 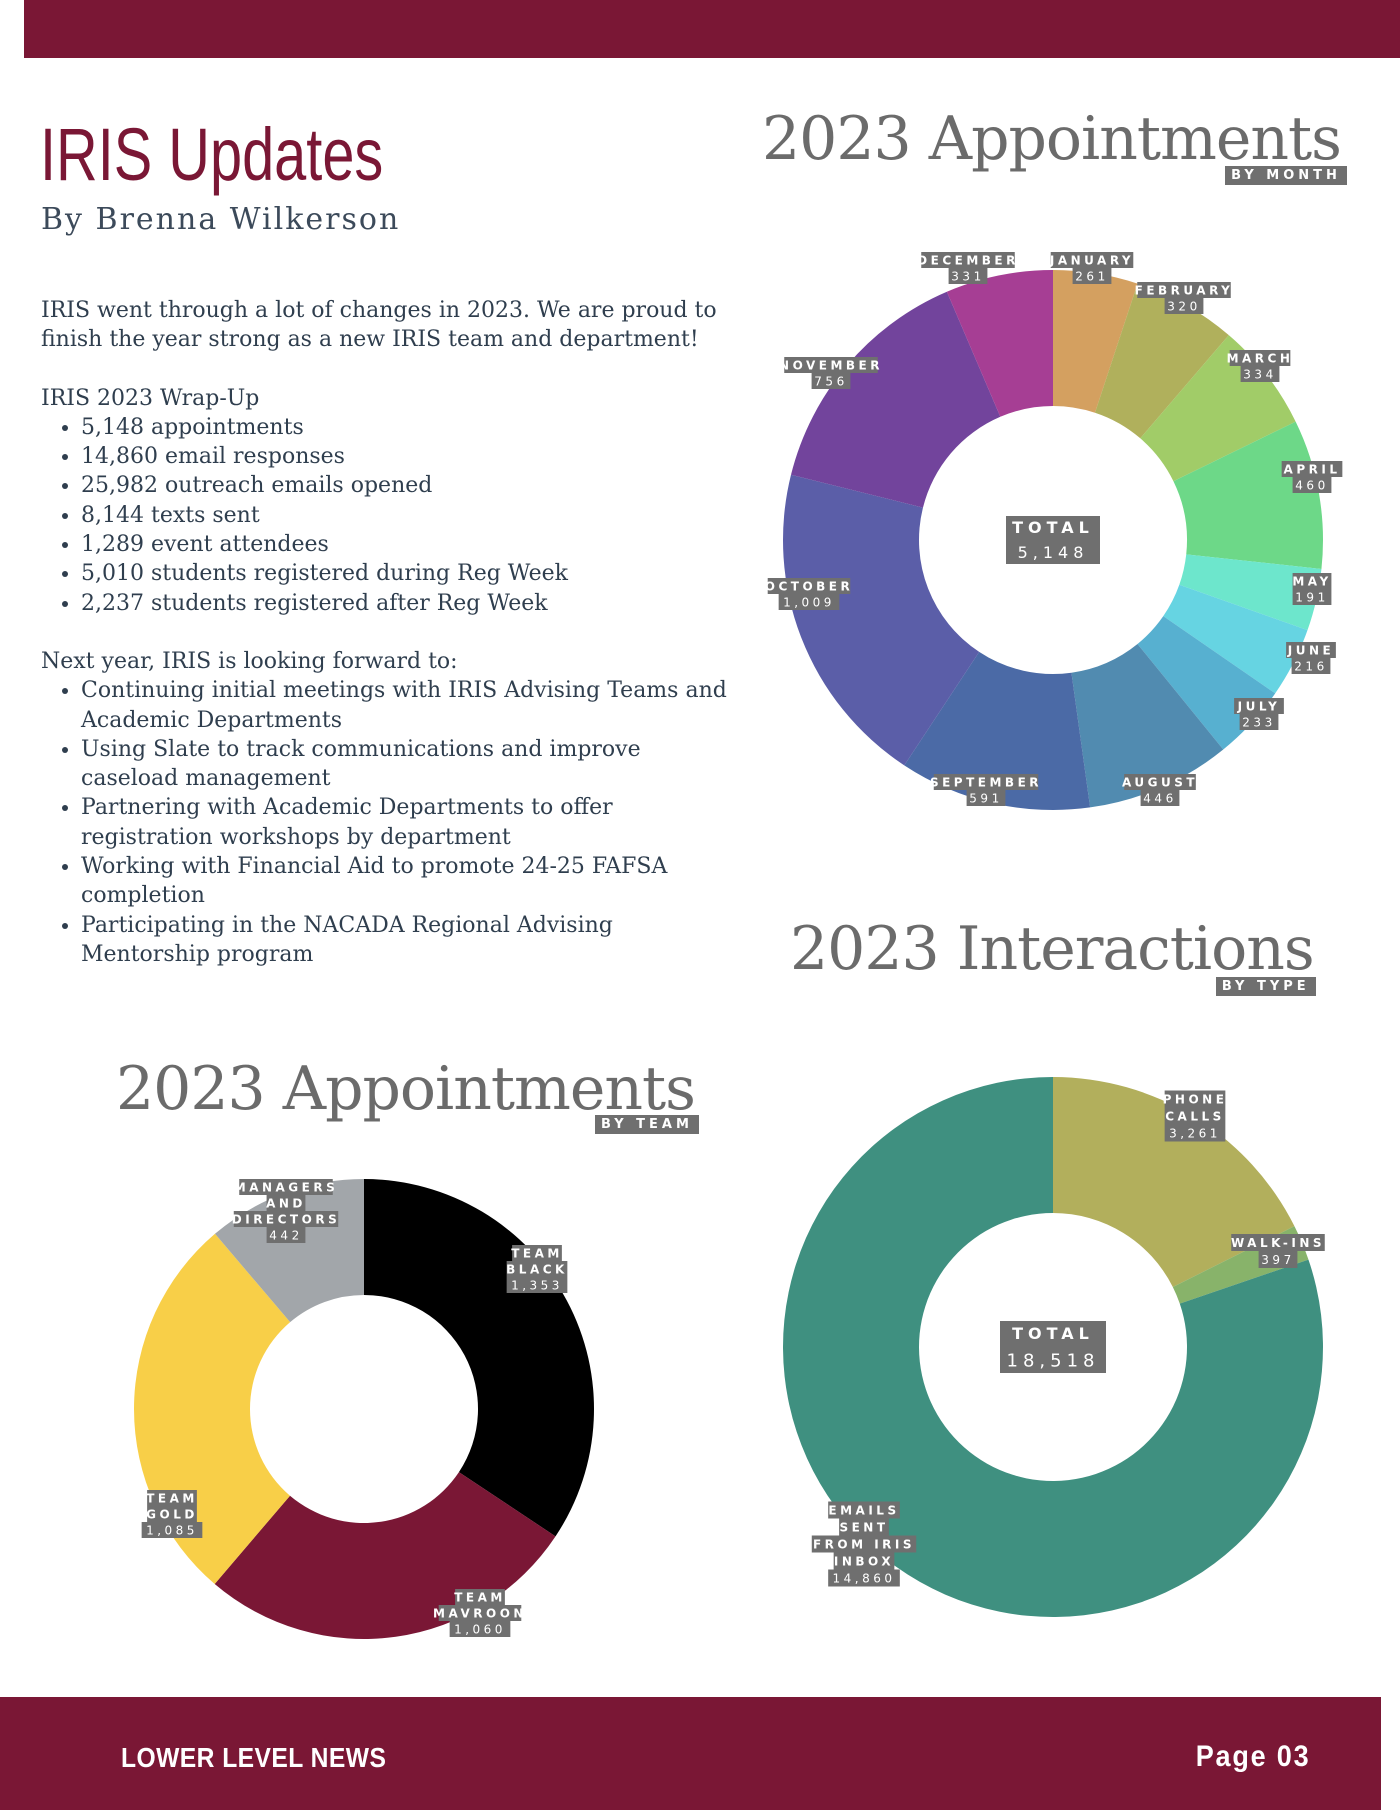 I want to click on slice-value-text: 233, so click(x=1258, y=722).